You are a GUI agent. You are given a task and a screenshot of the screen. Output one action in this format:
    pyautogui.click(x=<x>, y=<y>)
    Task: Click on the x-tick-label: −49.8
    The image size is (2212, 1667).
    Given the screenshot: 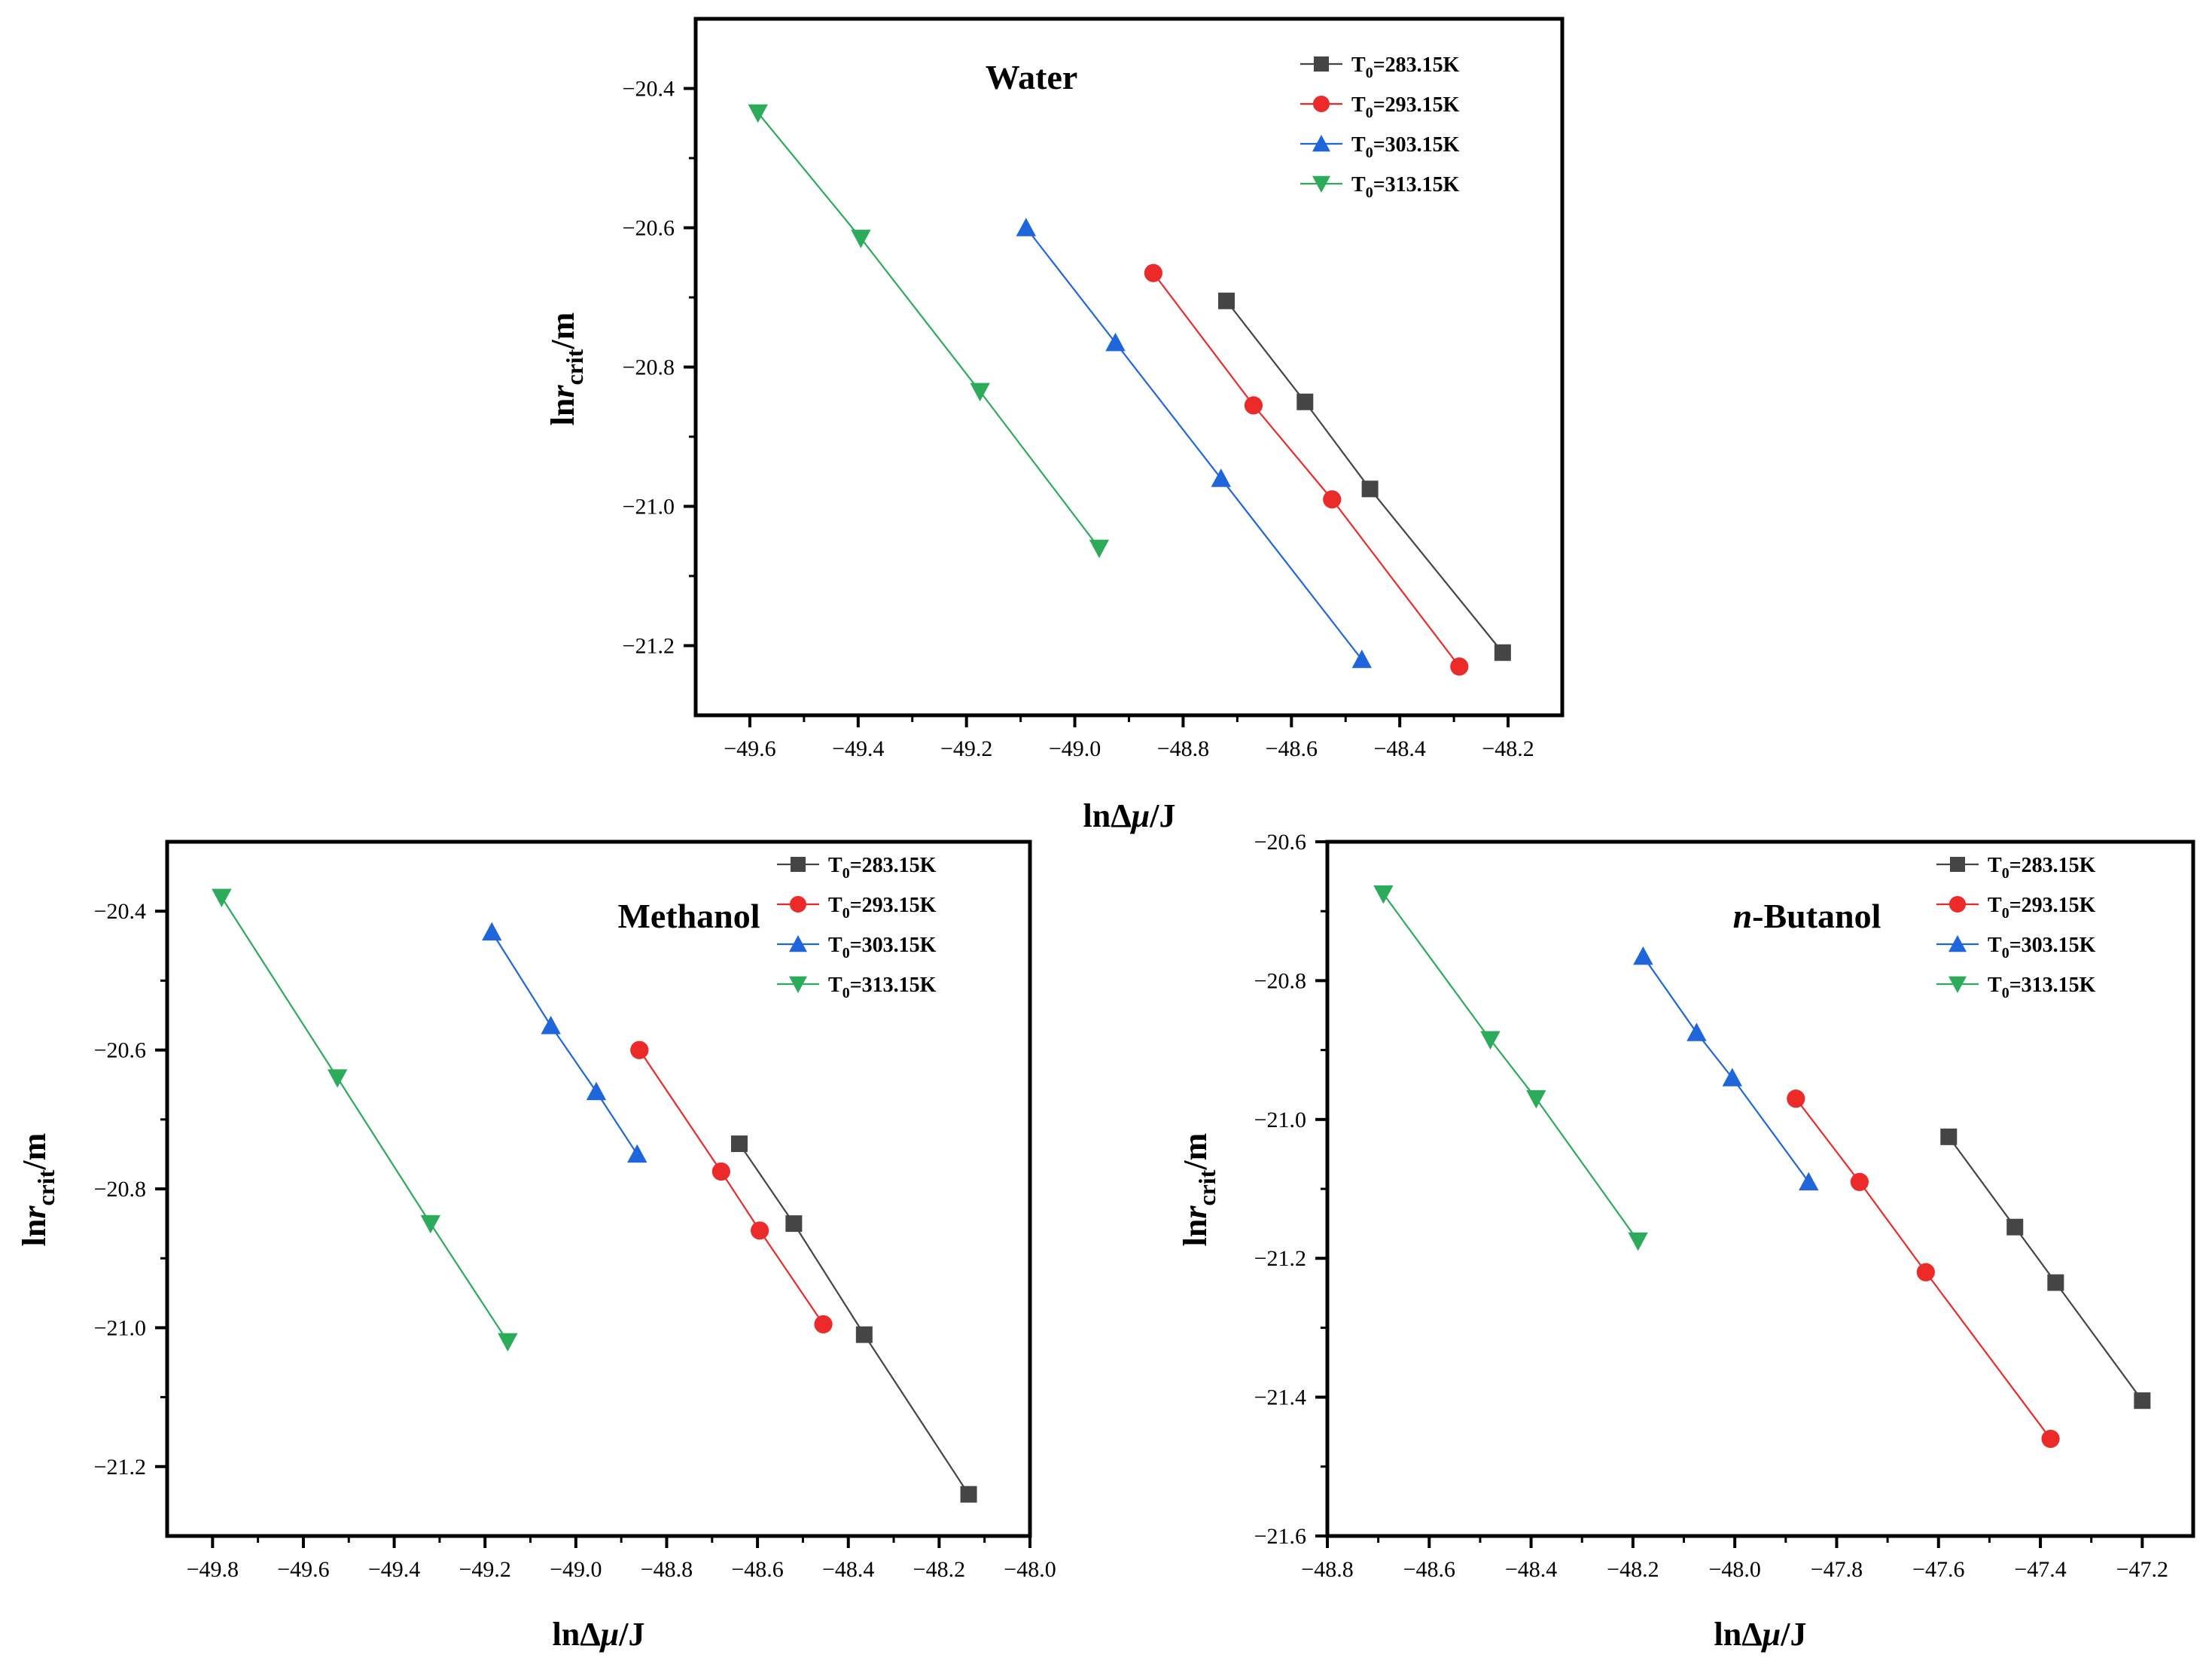 What is the action you would take?
    pyautogui.click(x=213, y=1569)
    